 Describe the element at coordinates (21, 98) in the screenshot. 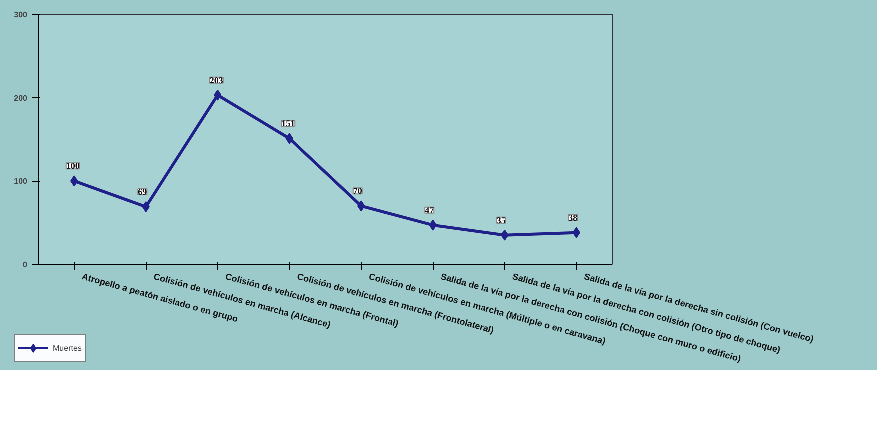

I see `y-tick-label: 200` at that location.